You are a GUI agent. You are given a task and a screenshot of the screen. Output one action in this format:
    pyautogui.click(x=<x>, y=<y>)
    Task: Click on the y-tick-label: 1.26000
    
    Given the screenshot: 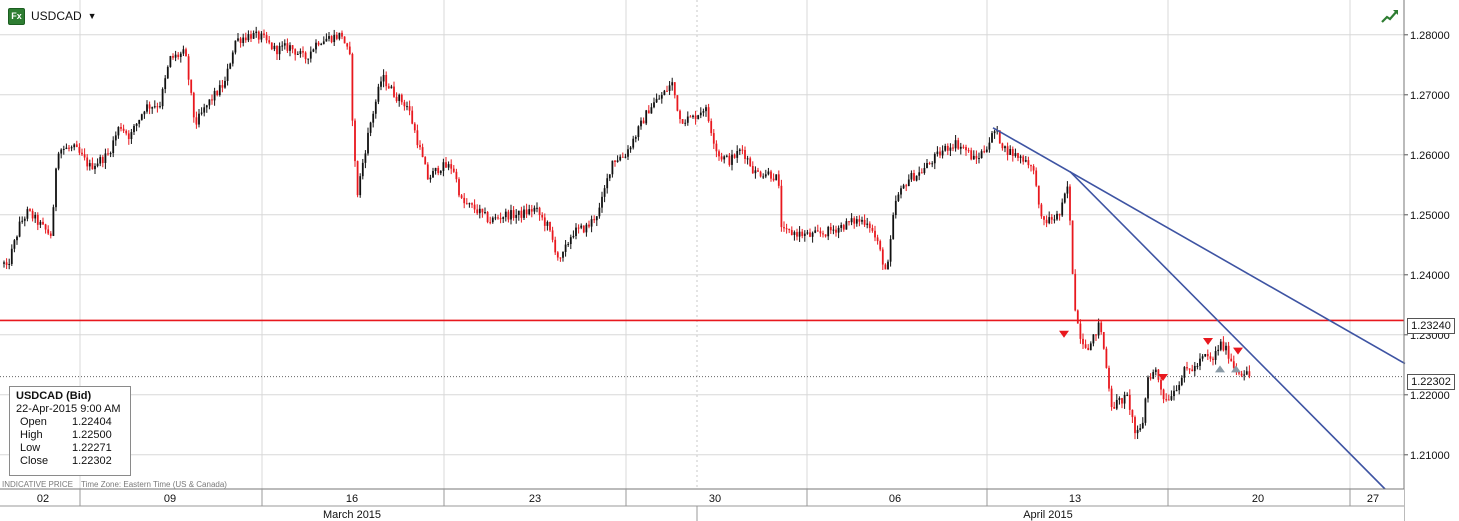 What is the action you would take?
    pyautogui.click(x=1430, y=156)
    